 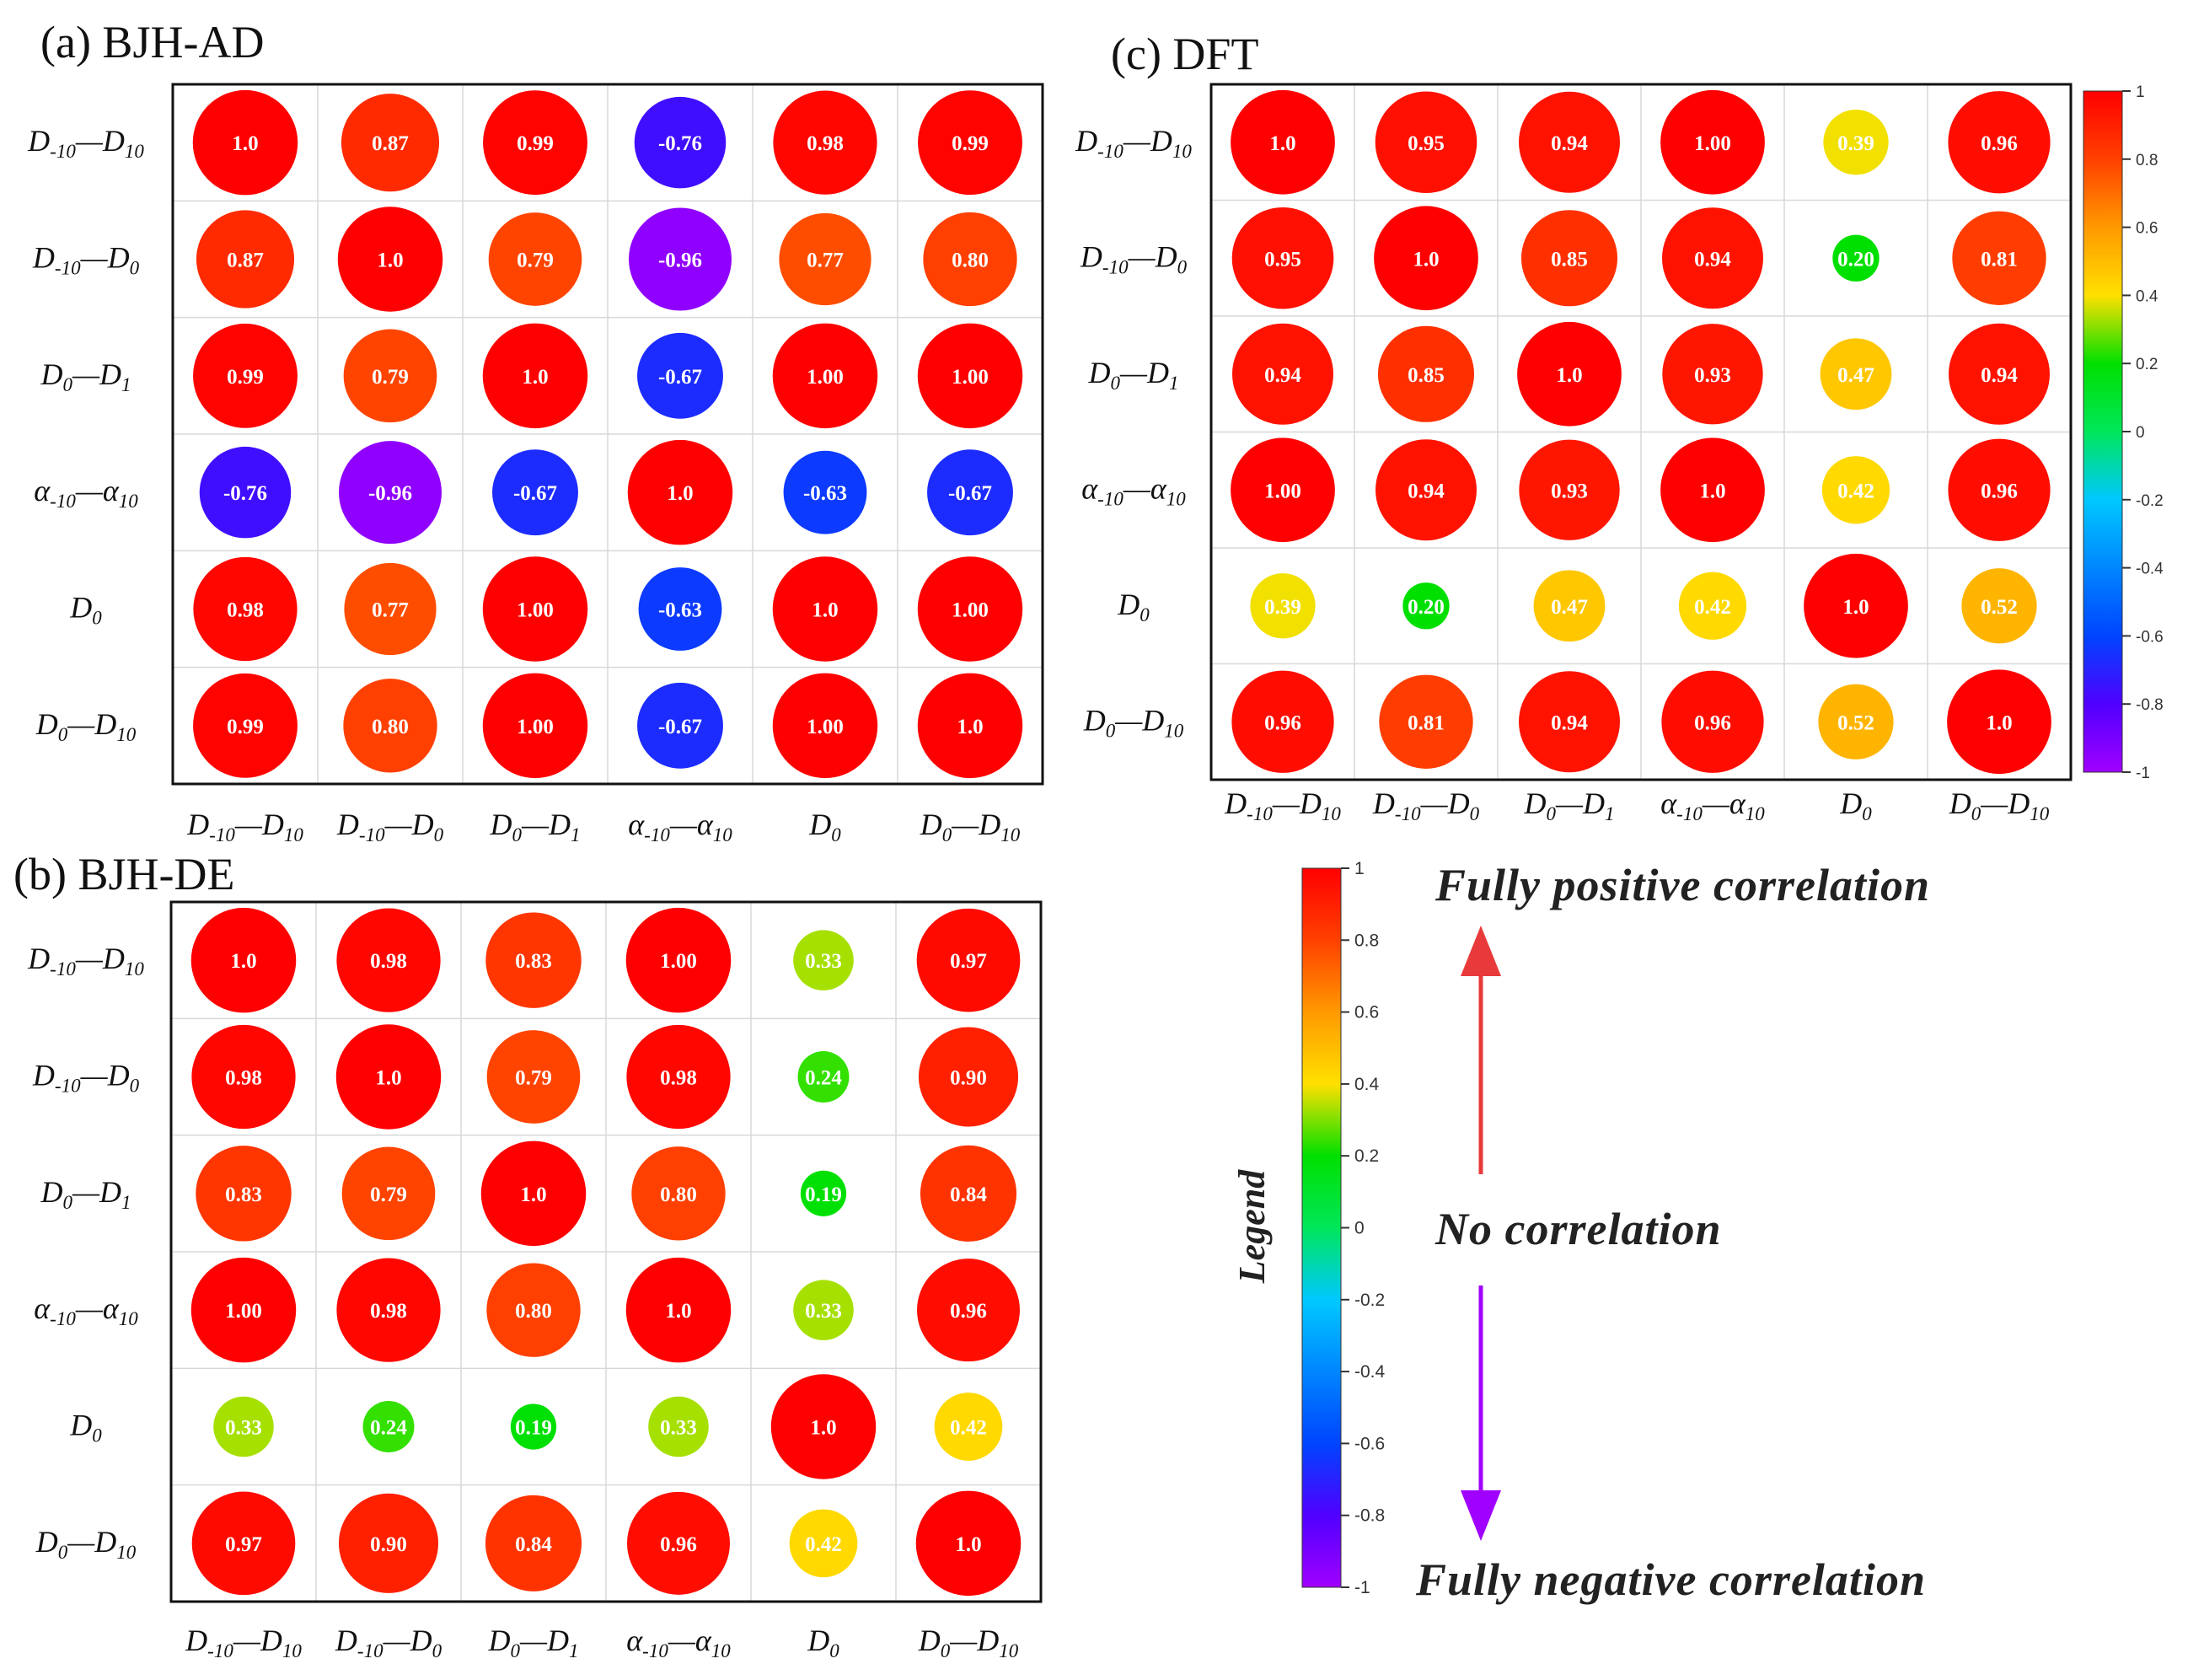 What do you see at coordinates (535, 493) in the screenshot?
I see `correlation-value: -0.67` at bounding box center [535, 493].